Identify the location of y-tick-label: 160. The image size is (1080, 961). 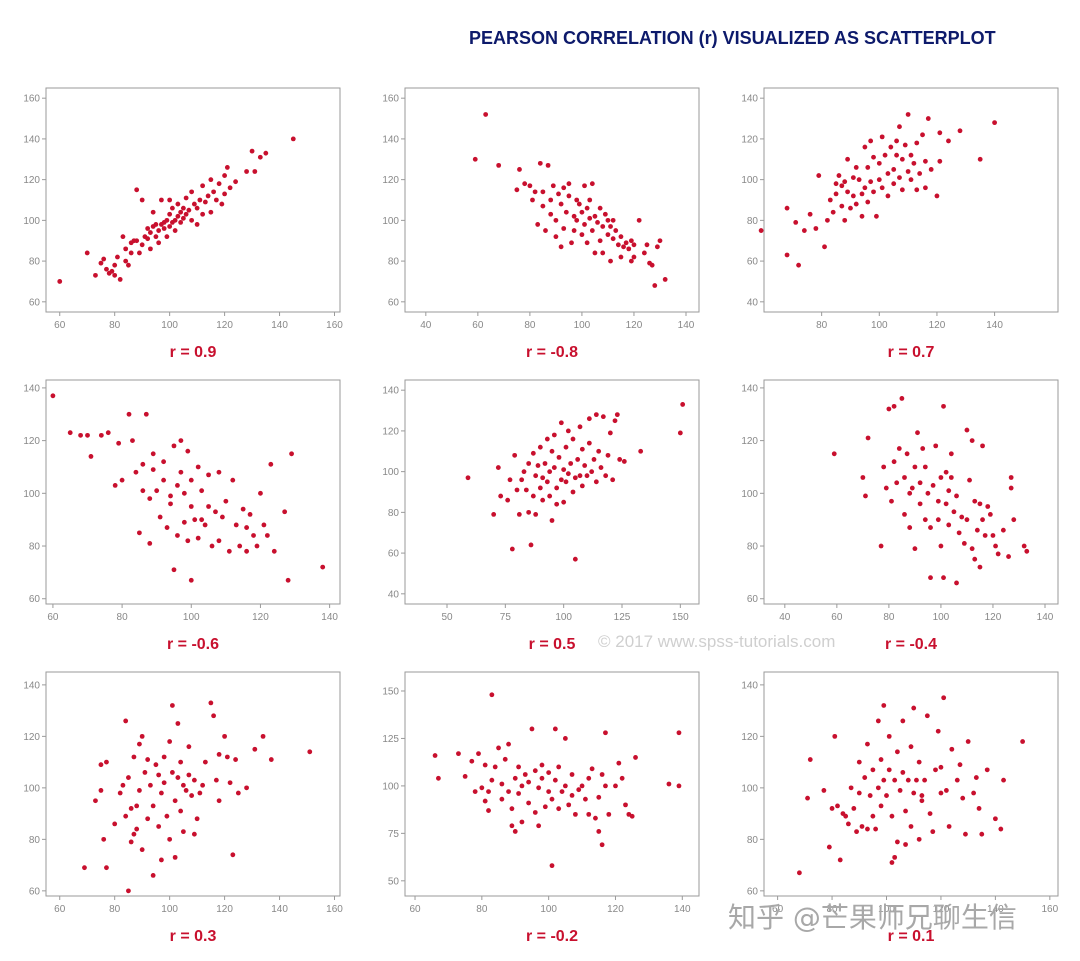
(390, 99).